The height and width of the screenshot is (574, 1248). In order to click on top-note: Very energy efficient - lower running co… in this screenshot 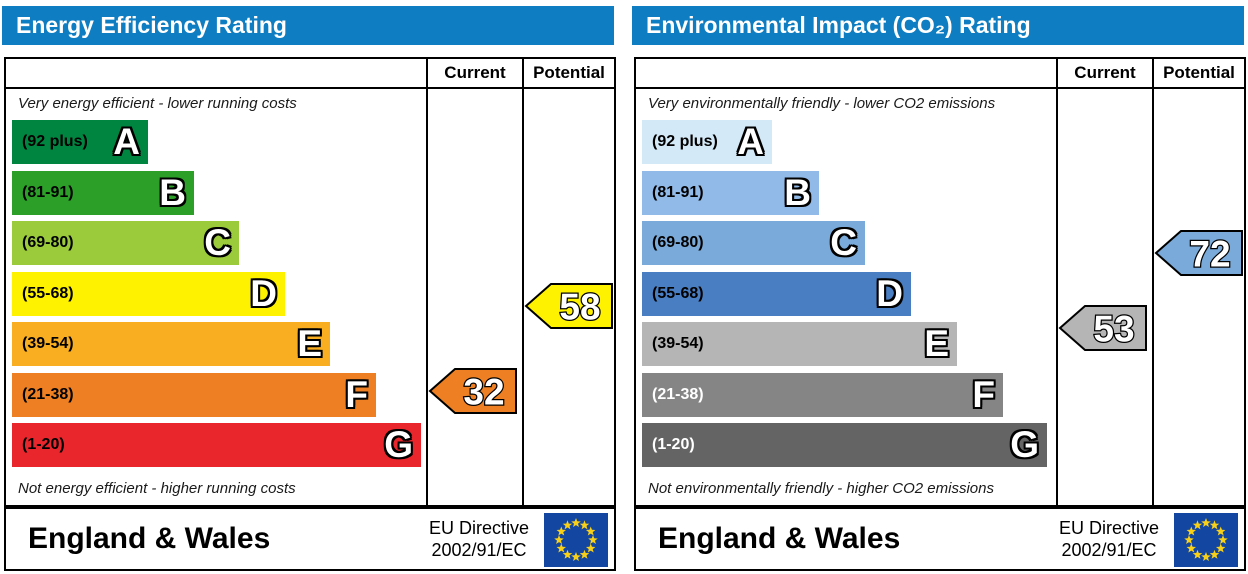, I will do `click(157, 103)`.